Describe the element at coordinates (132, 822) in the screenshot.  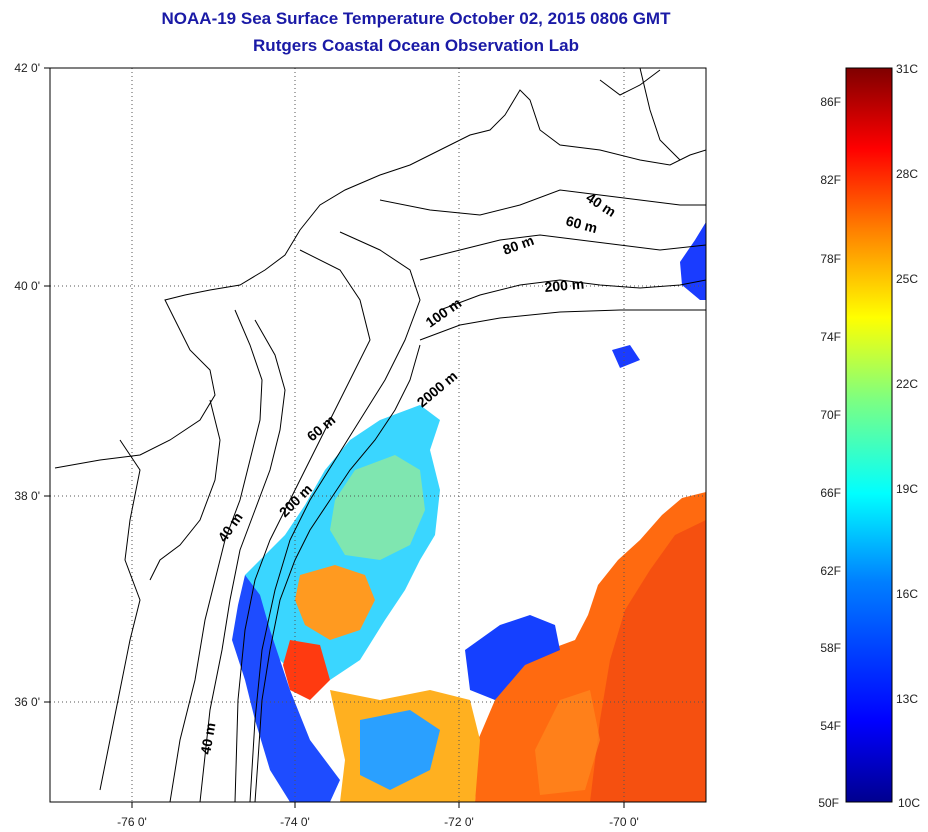
I see `longitude-label: -76 0'` at that location.